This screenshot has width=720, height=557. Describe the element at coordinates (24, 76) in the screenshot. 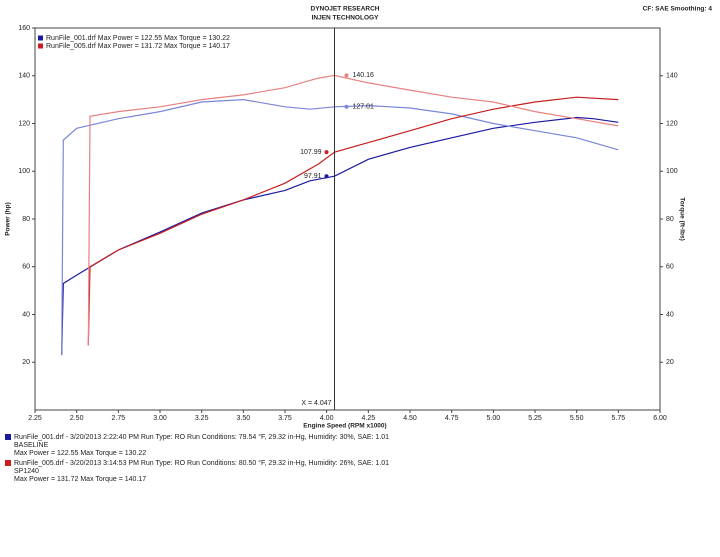

I see `y-tick-label: 140` at that location.